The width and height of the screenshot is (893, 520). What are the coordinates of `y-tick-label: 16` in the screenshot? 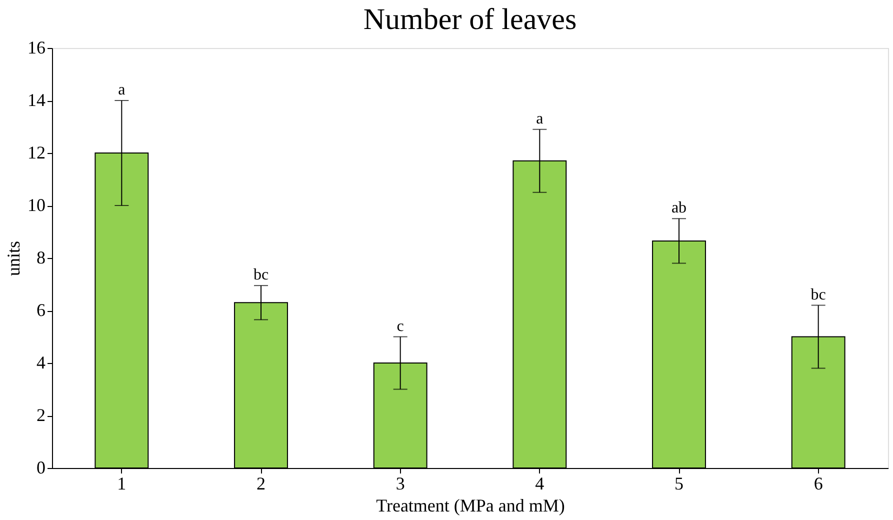 It's located at (37, 48).